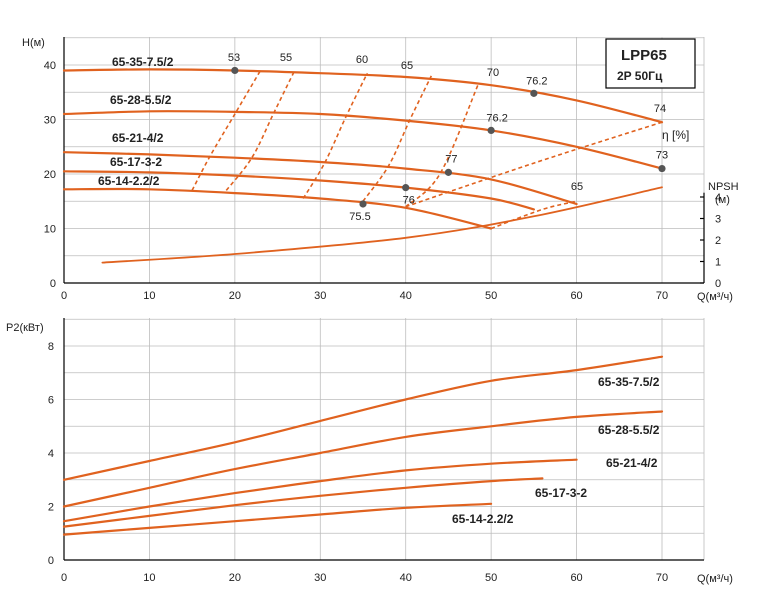 The image size is (757, 604). I want to click on efficiency-axis-label: η [%], so click(675, 135).